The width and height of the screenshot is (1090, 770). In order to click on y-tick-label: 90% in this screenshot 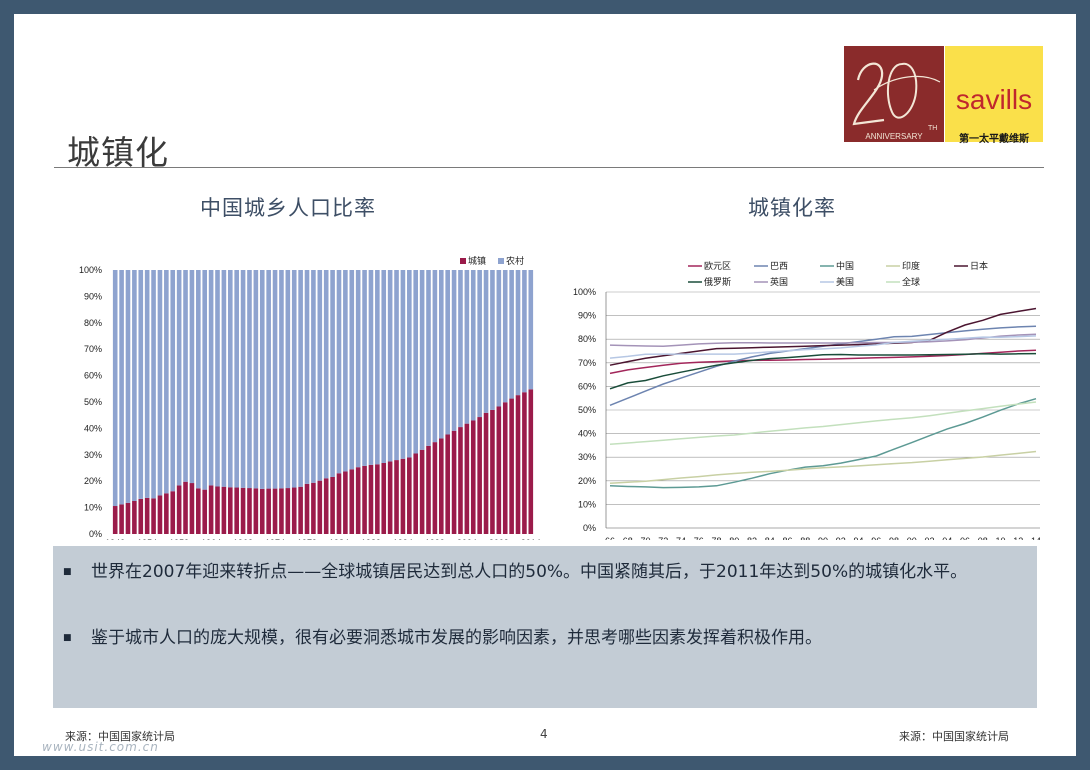, I will do `click(93, 296)`.